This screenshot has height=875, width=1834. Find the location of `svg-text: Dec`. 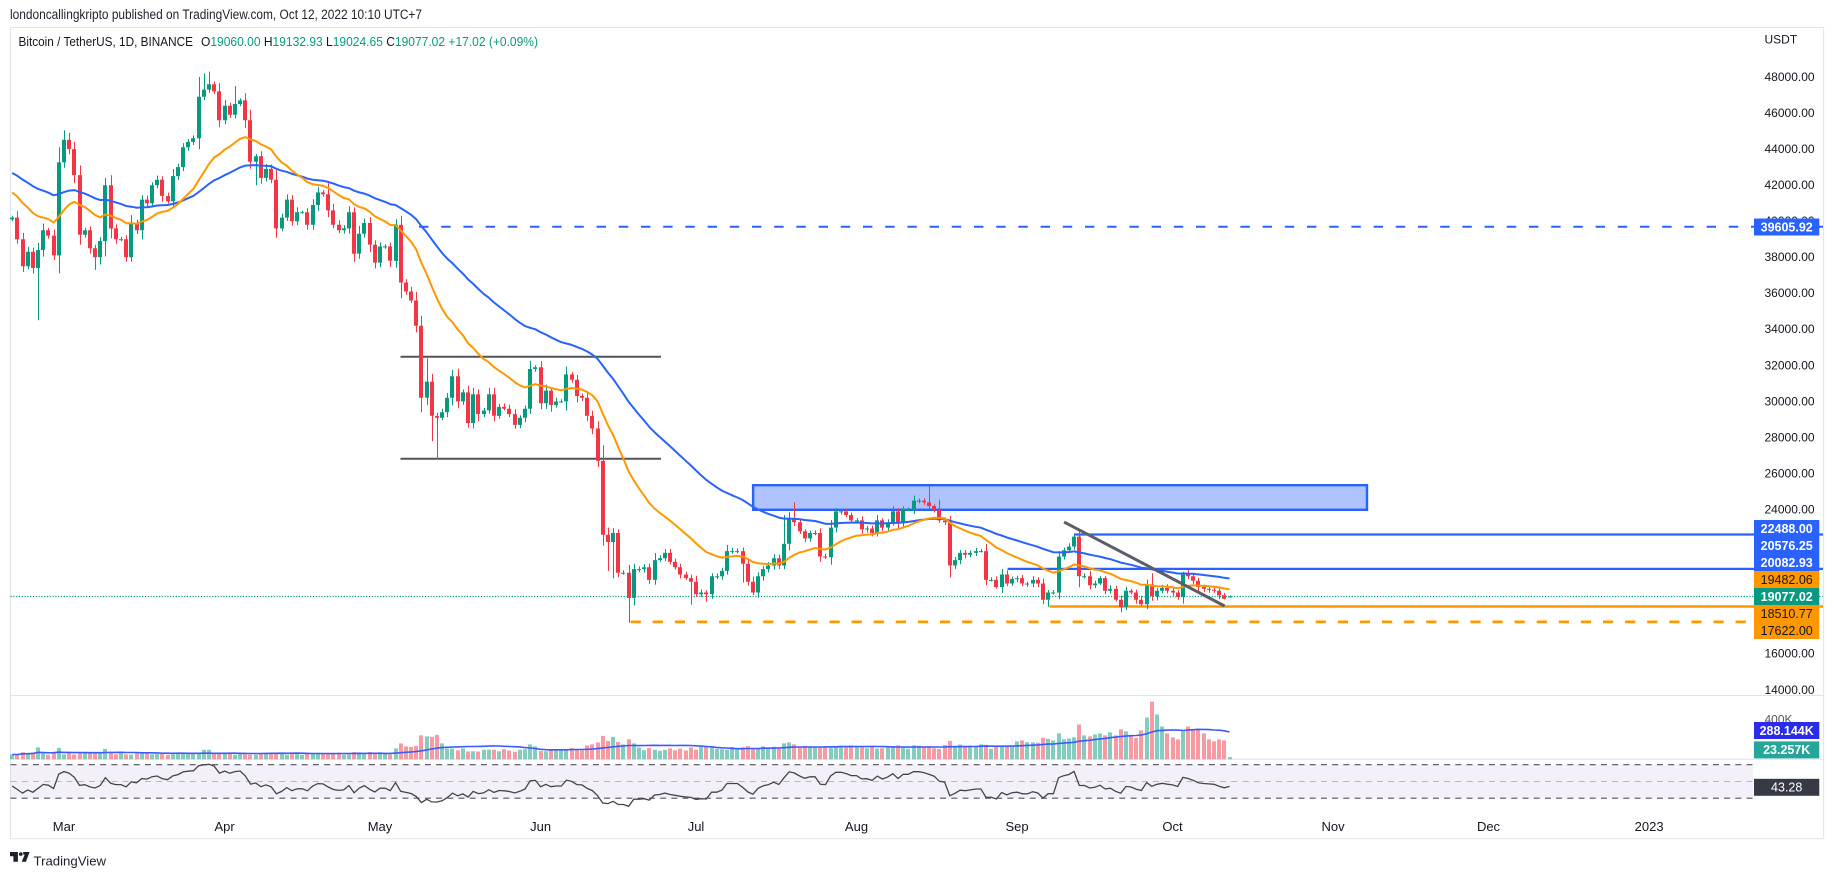

svg-text: Dec is located at coordinates (1489, 826).